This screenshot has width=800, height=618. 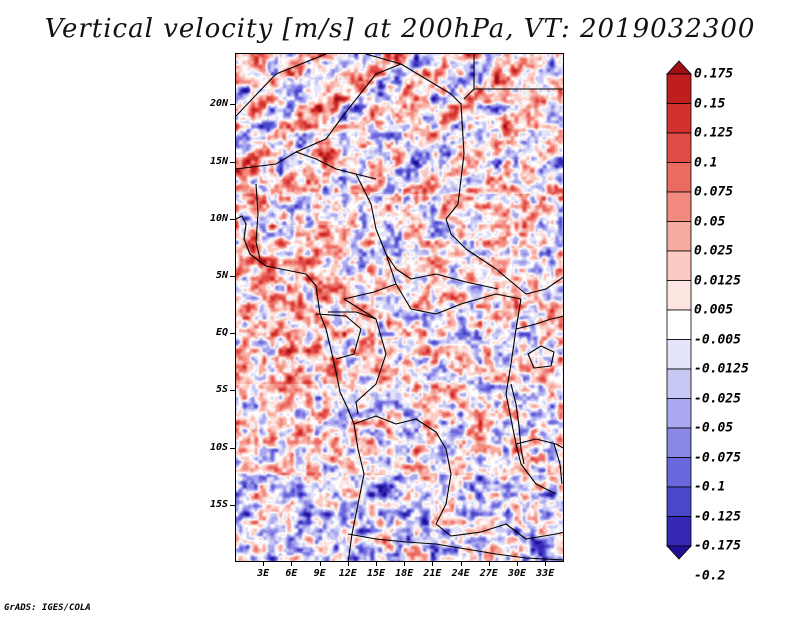 What do you see at coordinates (455, 547) in the screenshot?
I see `border-angola-namibia` at bounding box center [455, 547].